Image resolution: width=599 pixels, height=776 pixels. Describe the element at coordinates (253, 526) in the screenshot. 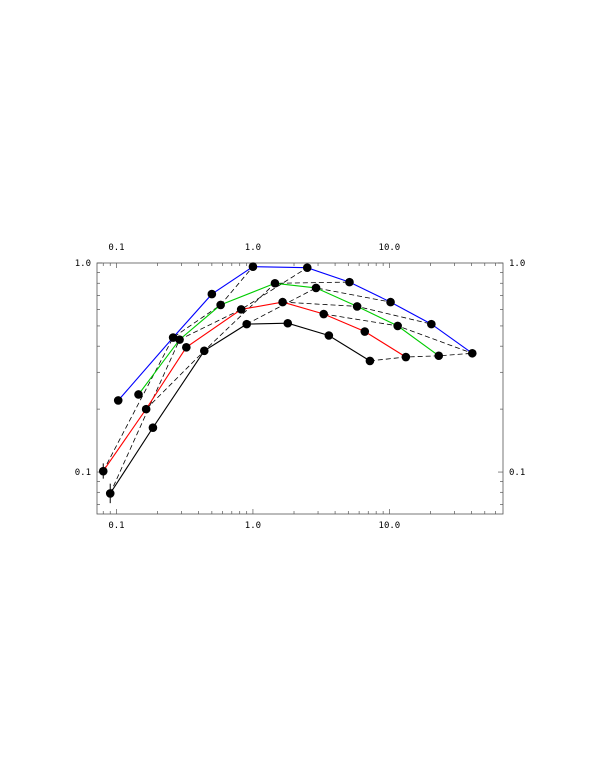

I see `x-tick-label-bottom: 1.0` at that location.